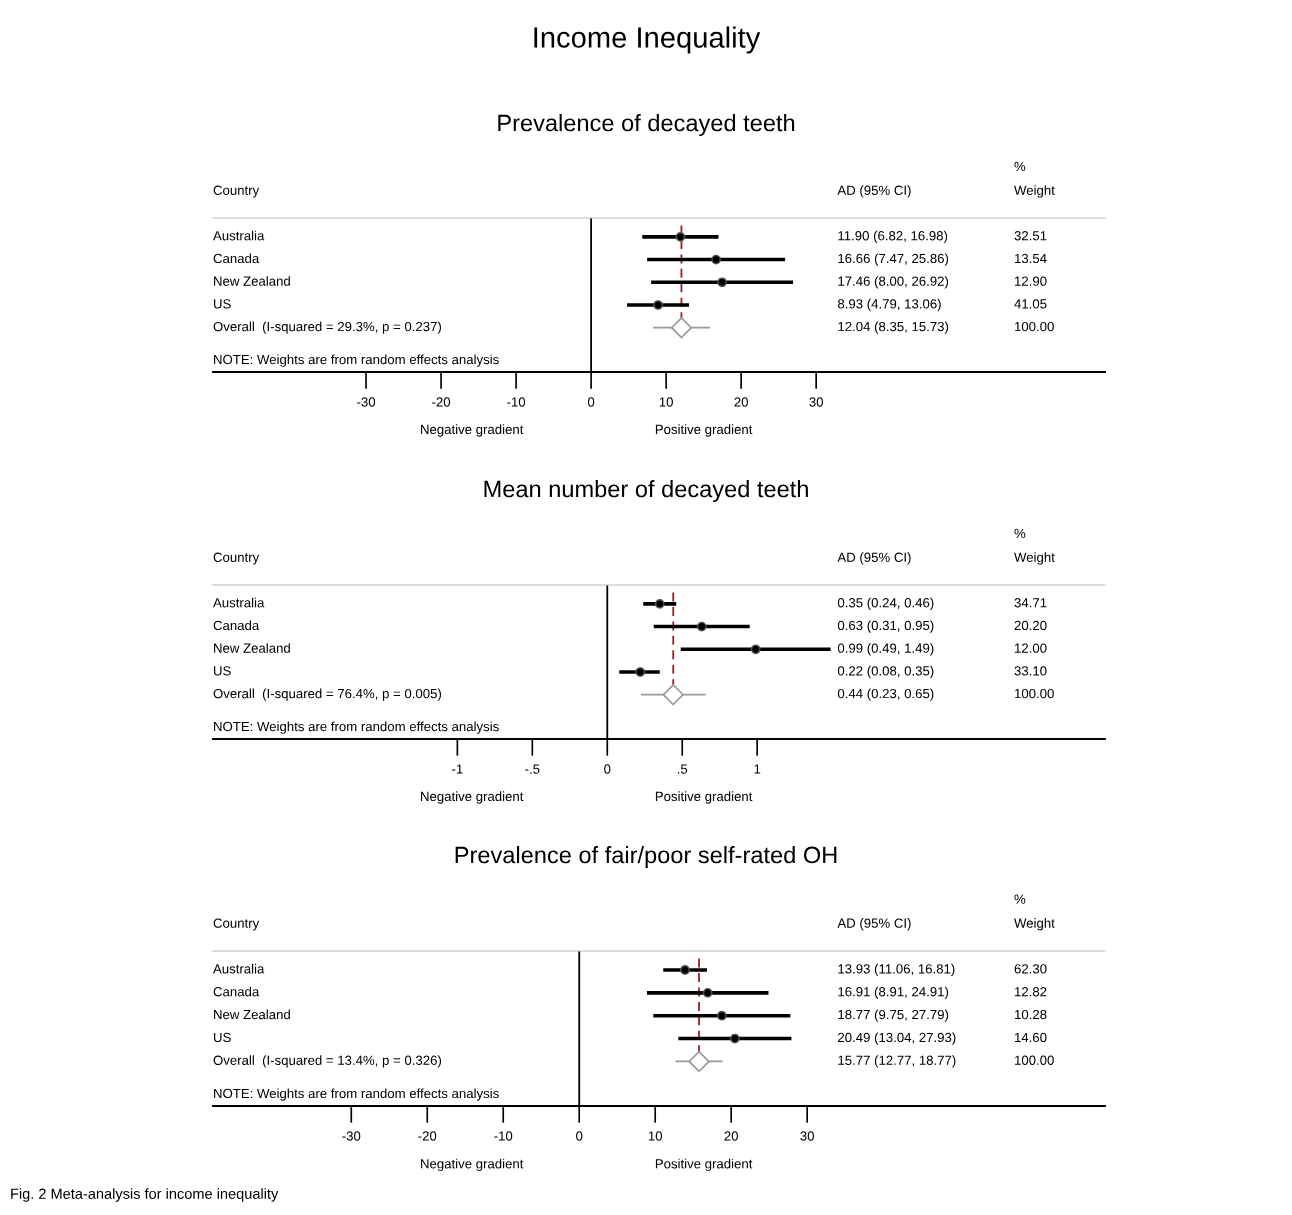  I want to click on x-tick-label: -.5, so click(532, 769).